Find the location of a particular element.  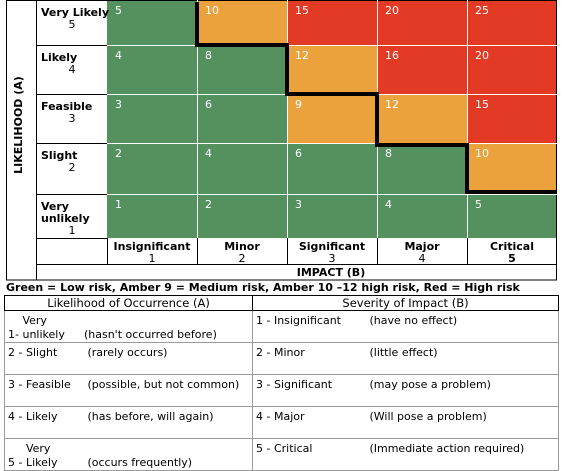

likelihood-row-number: 3 is located at coordinates (72, 118).